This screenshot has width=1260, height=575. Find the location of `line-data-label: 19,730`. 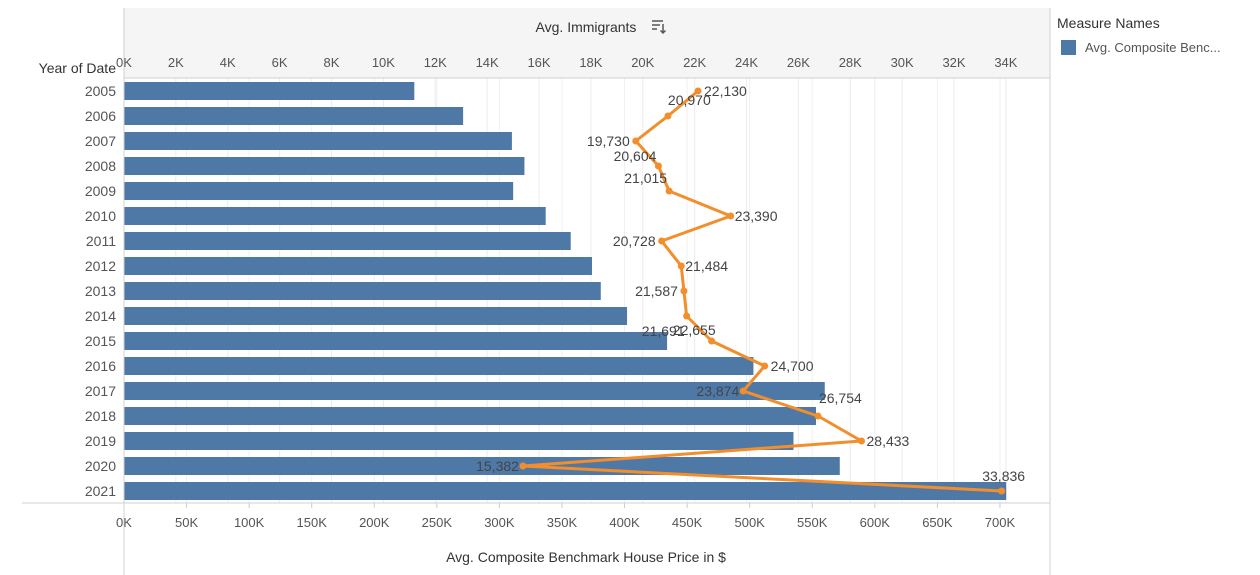

line-data-label: 19,730 is located at coordinates (608, 141).